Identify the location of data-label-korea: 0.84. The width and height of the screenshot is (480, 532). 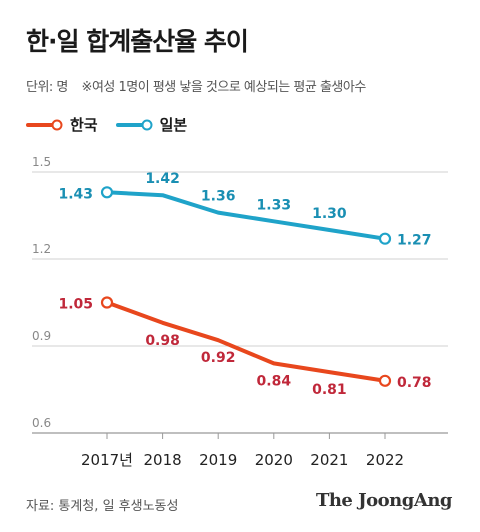
(274, 381).